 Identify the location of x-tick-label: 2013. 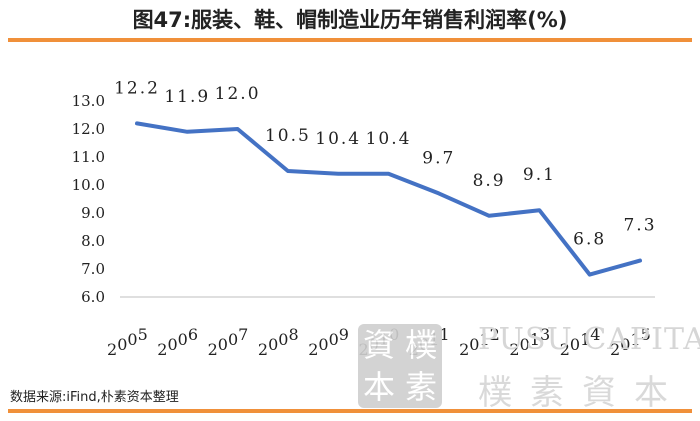
(529, 342).